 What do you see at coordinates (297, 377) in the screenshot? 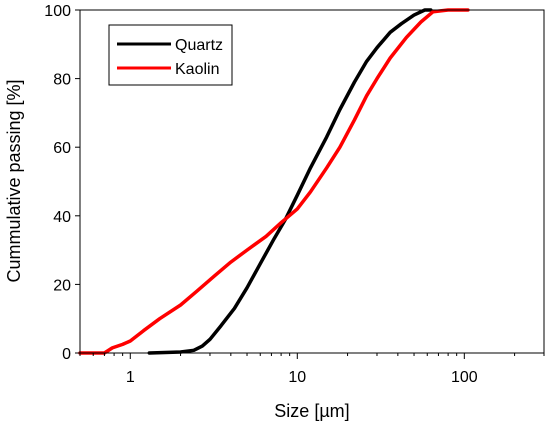
I see `x-tick-label-10: 10` at bounding box center [297, 377].